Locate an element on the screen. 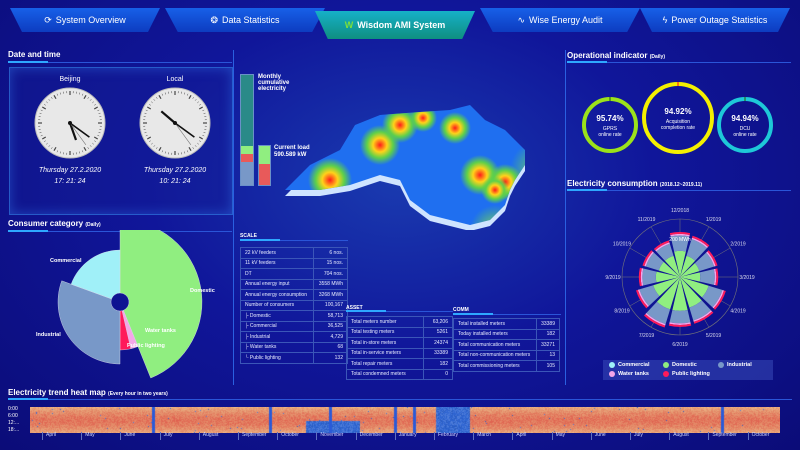 This screenshot has width=800, height=450. consumption-subtitle: (2018.12~2019.11) is located at coordinates (681, 185).